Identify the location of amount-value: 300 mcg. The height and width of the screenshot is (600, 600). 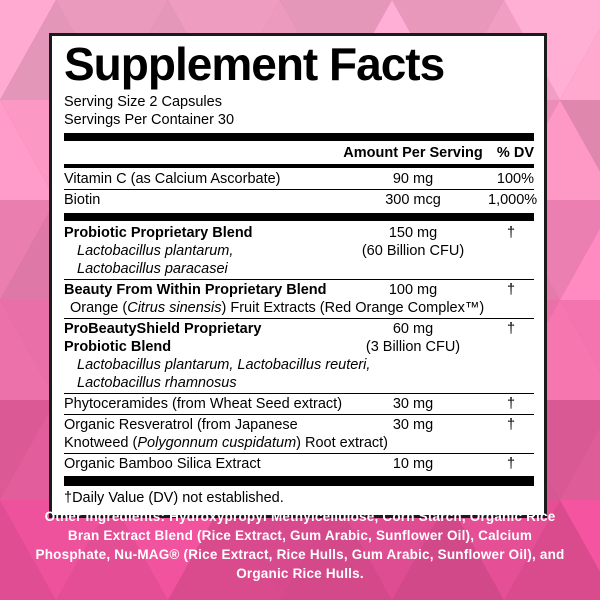
(413, 199).